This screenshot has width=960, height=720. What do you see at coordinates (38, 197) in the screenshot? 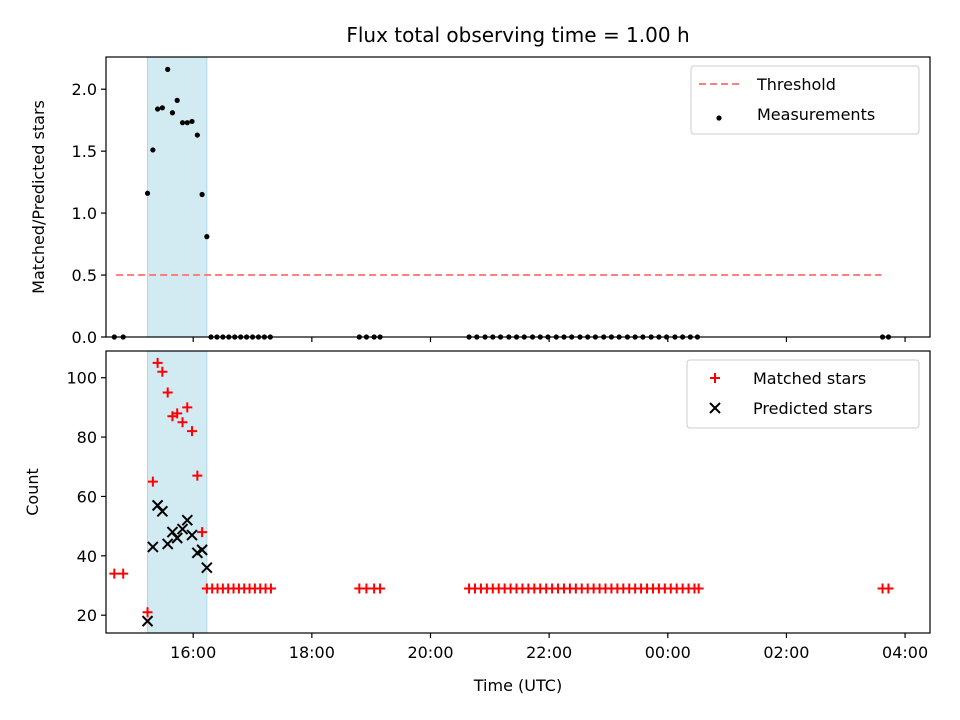
I see `y-axis-label: Matched/Predicted stars` at bounding box center [38, 197].